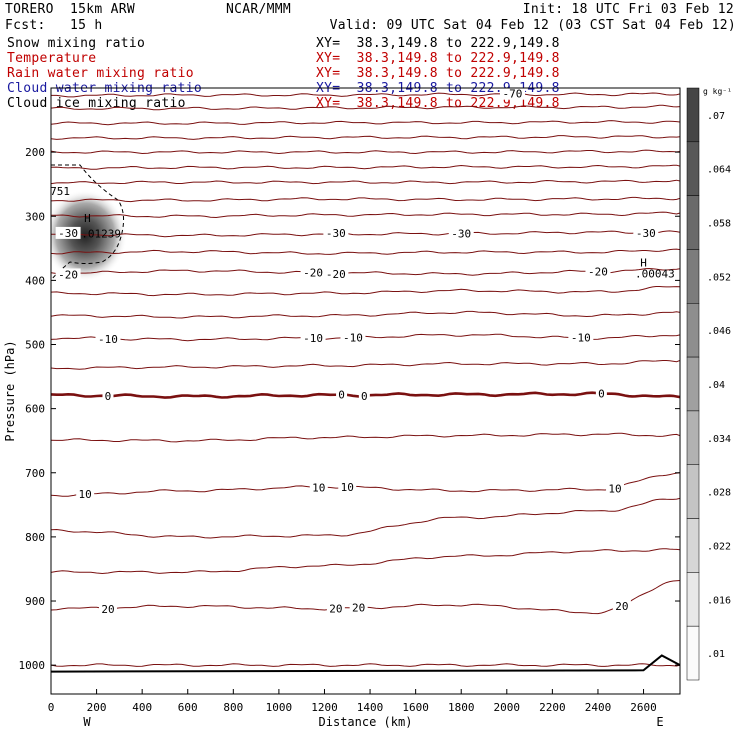  Describe the element at coordinates (719, 439) in the screenshot. I see `colorbar-tick-label: .034` at that location.